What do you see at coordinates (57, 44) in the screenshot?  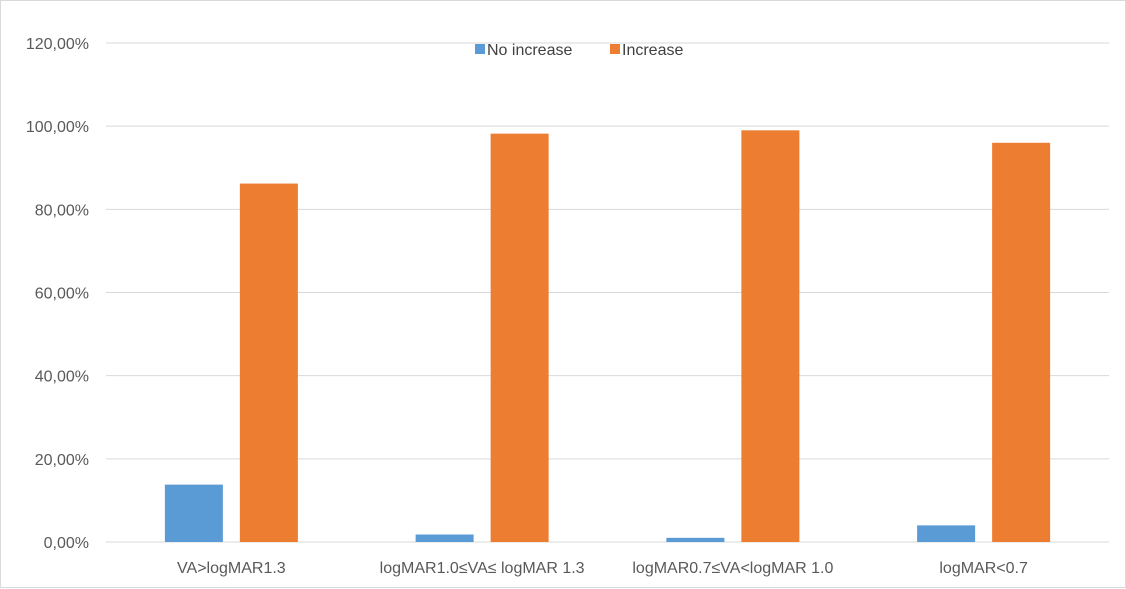 I see `y-tick-label: 120,00%` at bounding box center [57, 44].